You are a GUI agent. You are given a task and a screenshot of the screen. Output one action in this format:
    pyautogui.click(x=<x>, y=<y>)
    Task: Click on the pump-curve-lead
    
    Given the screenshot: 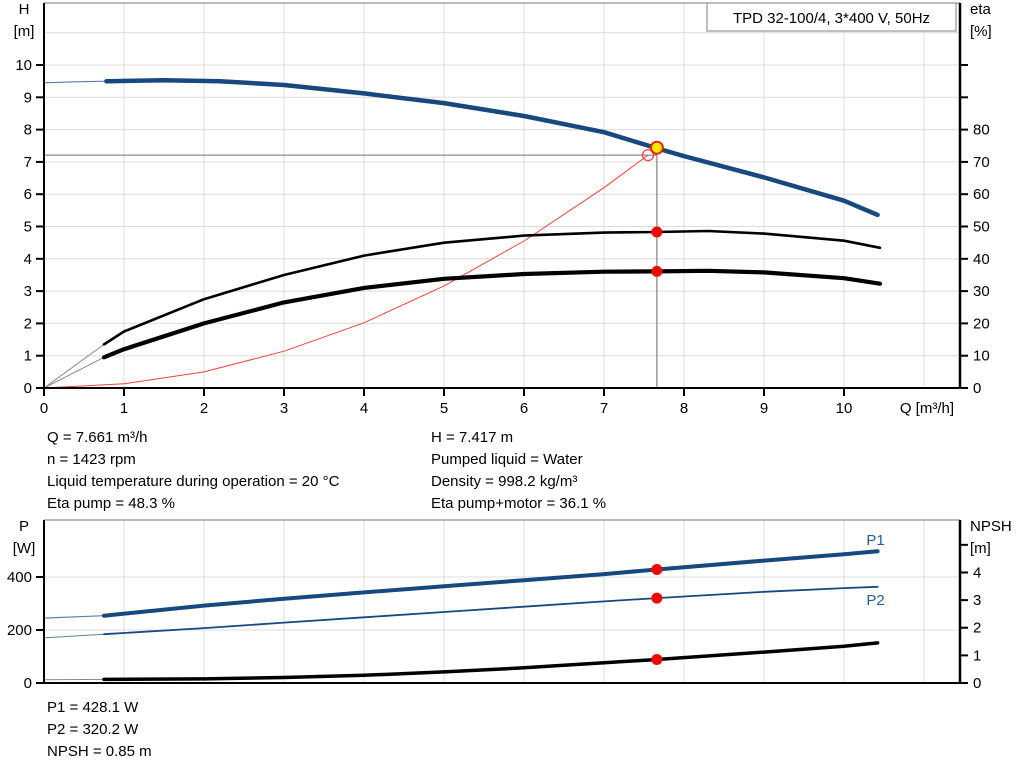 What is the action you would take?
    pyautogui.click(x=75, y=82)
    